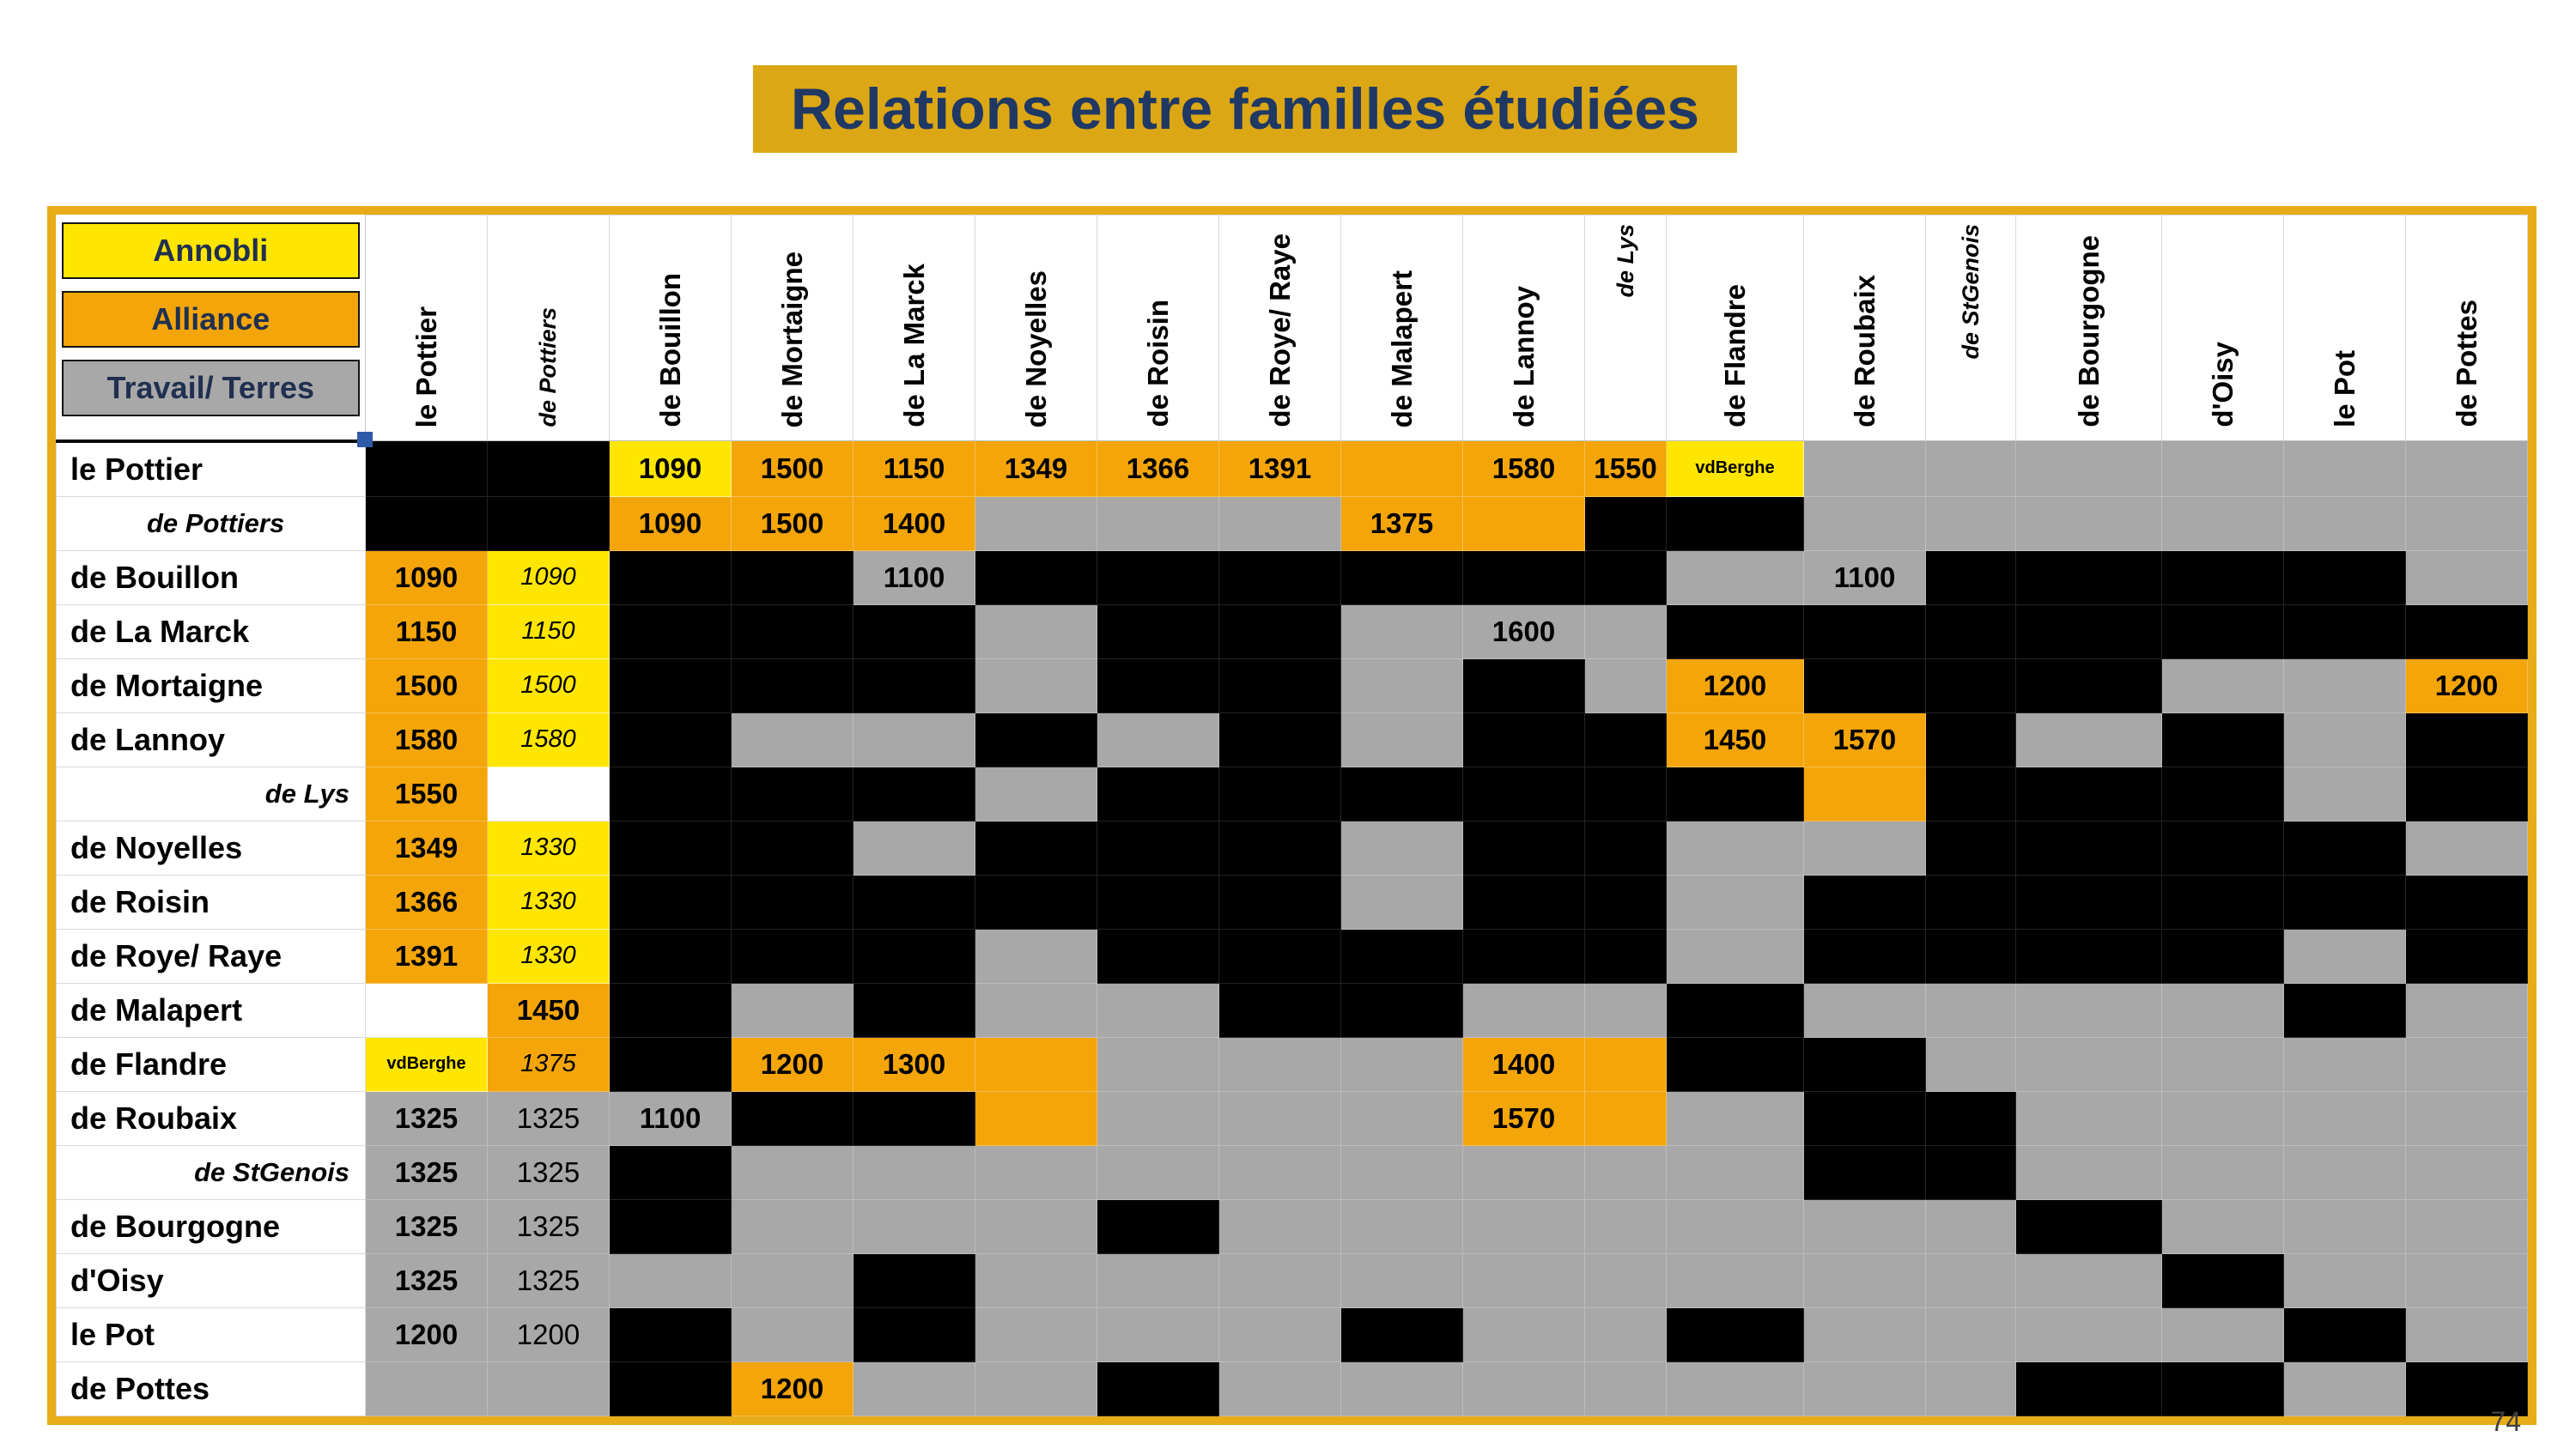  Describe the element at coordinates (671, 848) in the screenshot. I see `matrix-cell-de-noyelles-x-de-bouillon` at that location.